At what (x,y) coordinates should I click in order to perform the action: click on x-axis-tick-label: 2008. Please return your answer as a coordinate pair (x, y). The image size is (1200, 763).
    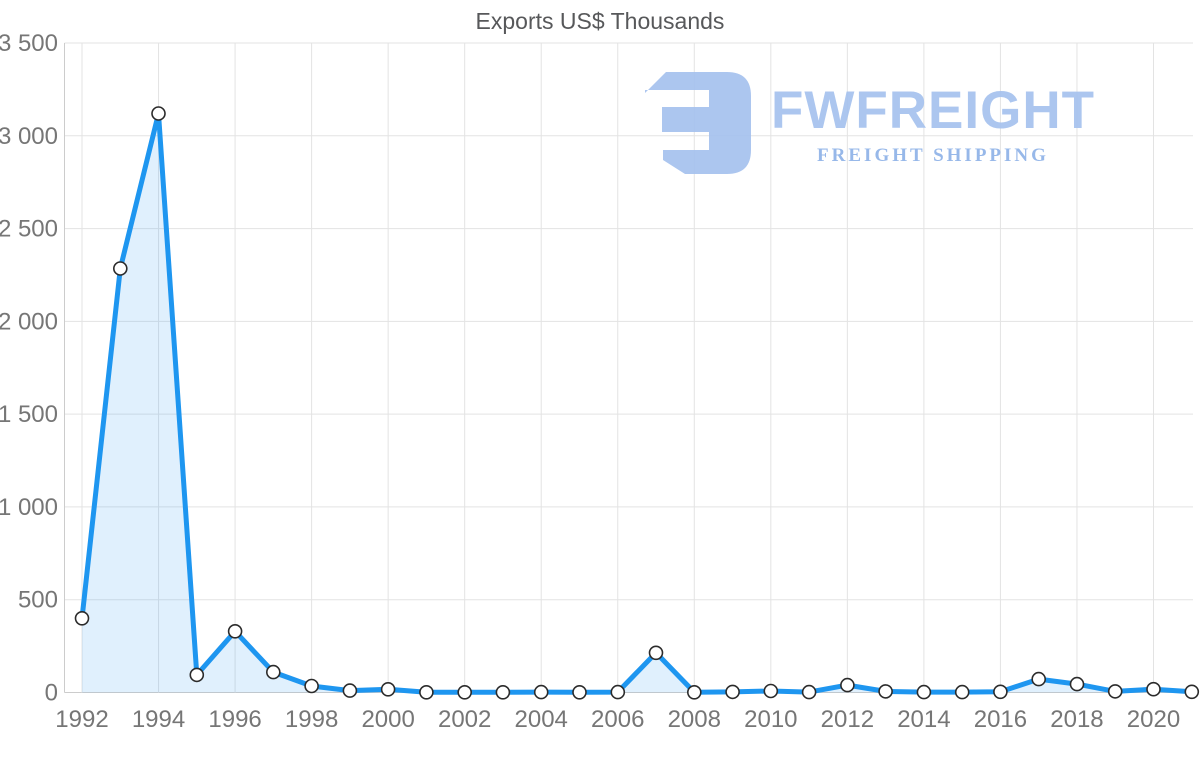
    Looking at the image, I should click on (694, 719).